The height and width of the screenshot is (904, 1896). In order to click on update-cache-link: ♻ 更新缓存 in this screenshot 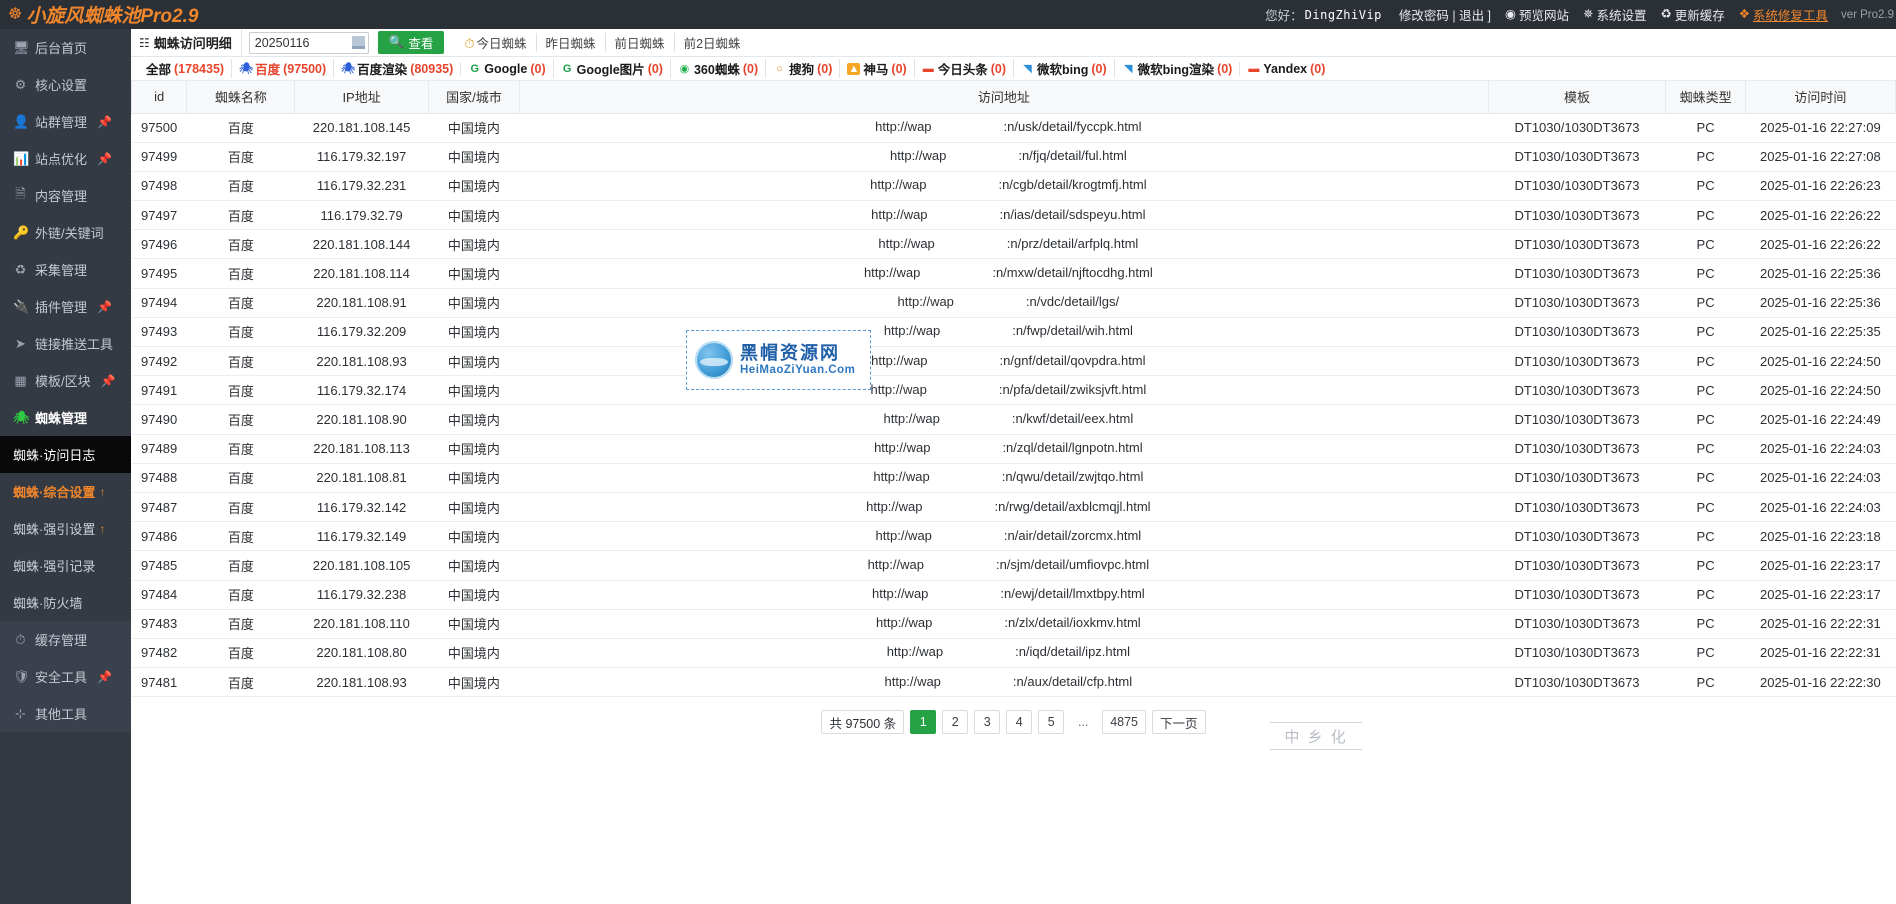, I will do `click(1692, 14)`.